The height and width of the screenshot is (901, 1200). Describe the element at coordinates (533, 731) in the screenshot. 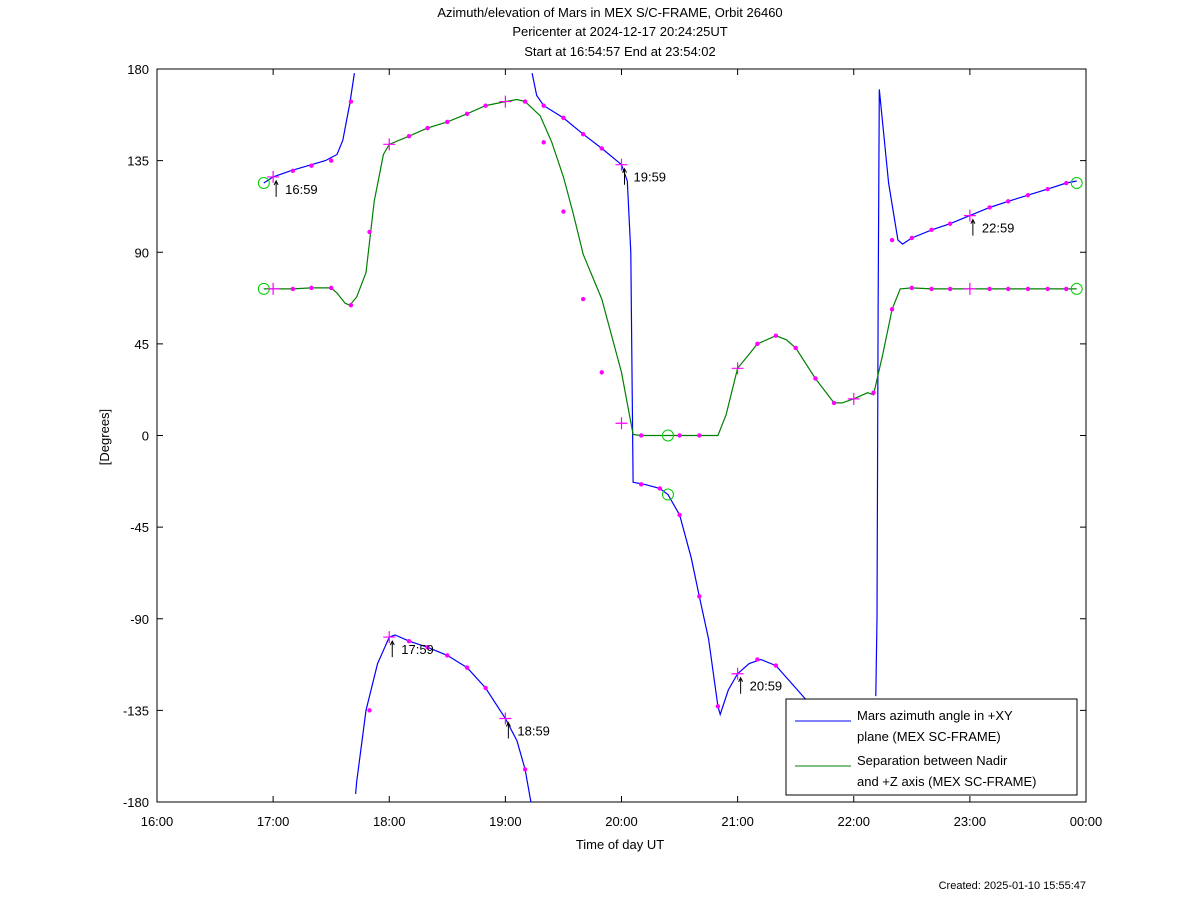

I see `annotation-label: 18:59` at that location.